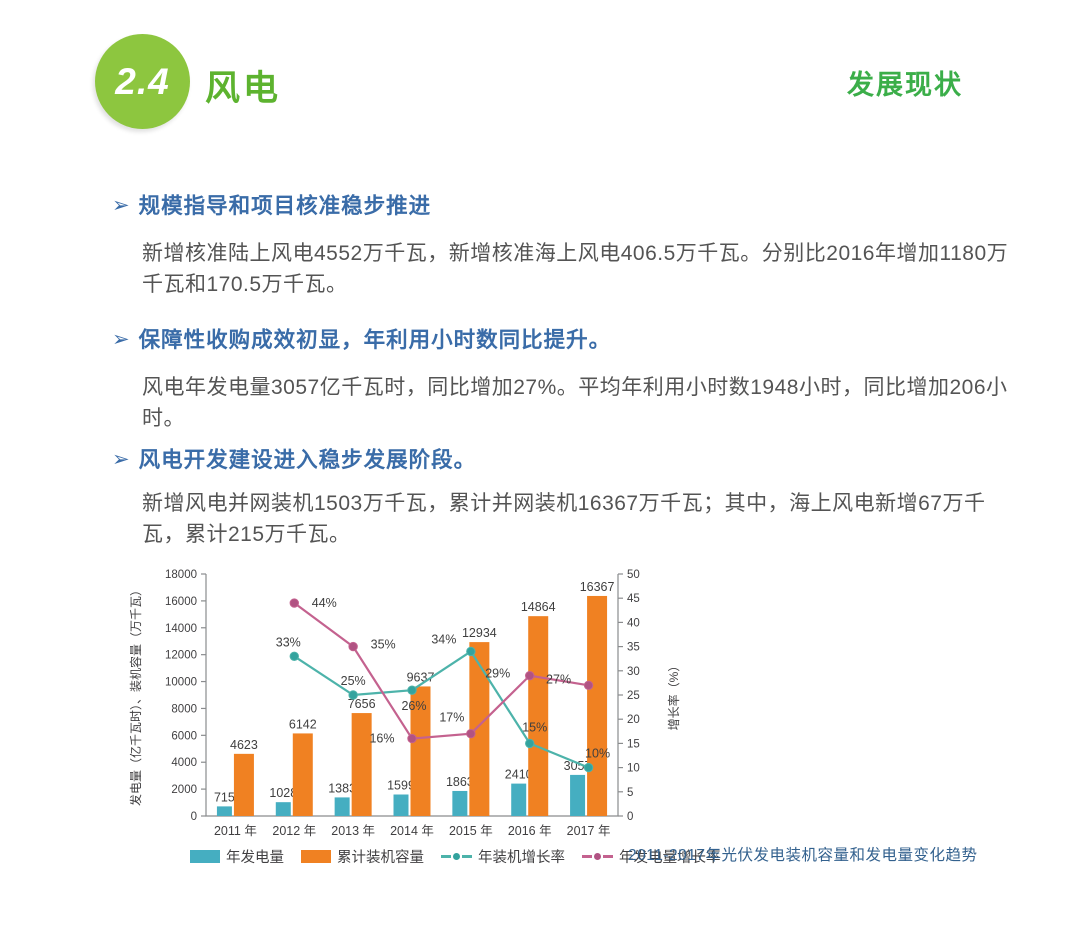  I want to click on svg-text: 8000, so click(184, 709).